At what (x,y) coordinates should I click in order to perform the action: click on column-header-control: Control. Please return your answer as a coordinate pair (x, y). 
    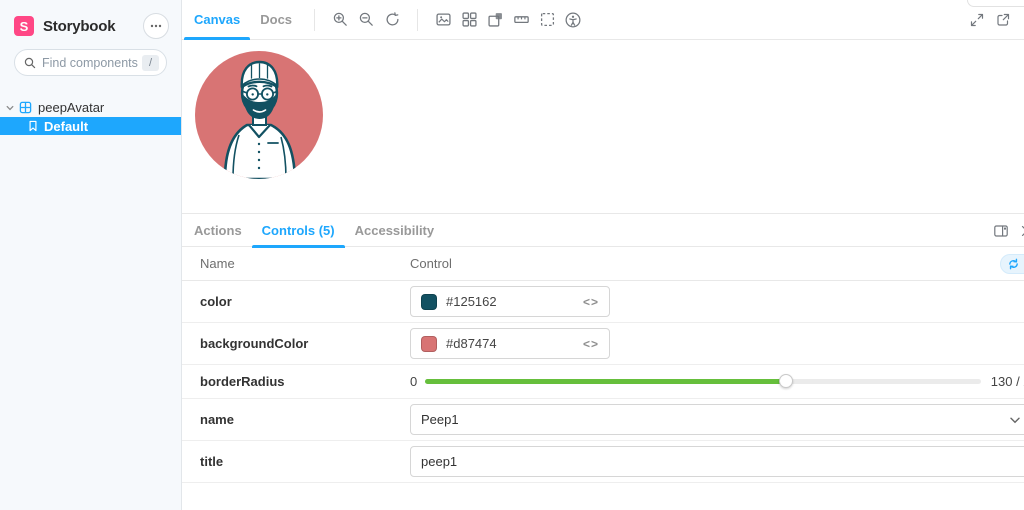
    Looking at the image, I should click on (431, 263).